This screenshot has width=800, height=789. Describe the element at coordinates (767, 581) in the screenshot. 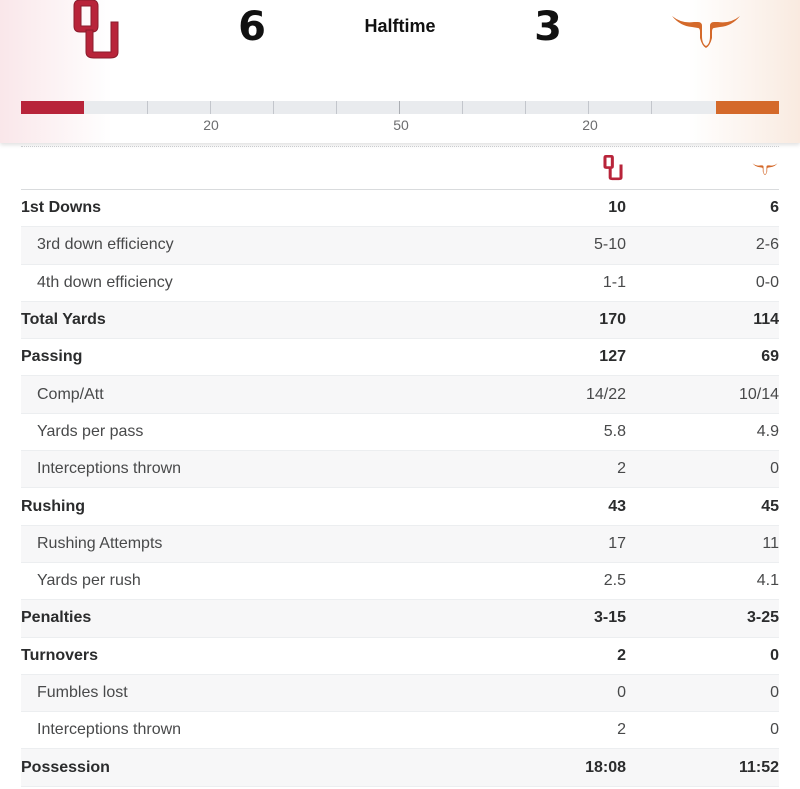

I see `stat-away-value: 4.1` at that location.